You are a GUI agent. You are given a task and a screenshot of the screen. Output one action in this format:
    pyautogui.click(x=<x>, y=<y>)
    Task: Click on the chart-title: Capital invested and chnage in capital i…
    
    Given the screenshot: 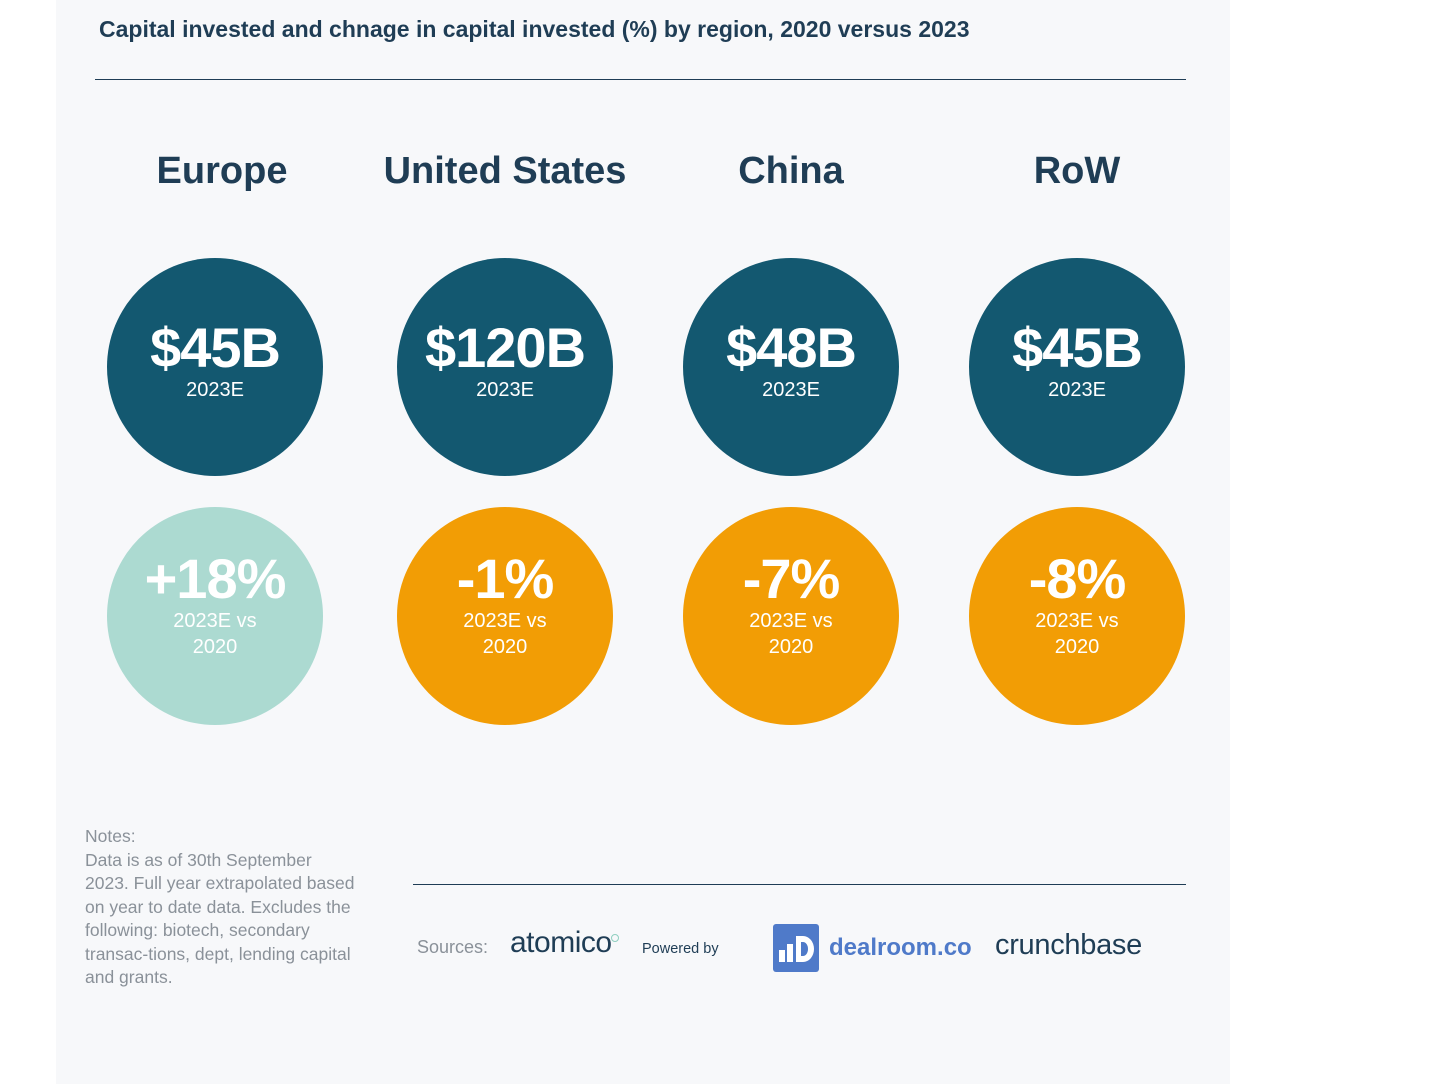 What is the action you would take?
    pyautogui.click(x=534, y=29)
    